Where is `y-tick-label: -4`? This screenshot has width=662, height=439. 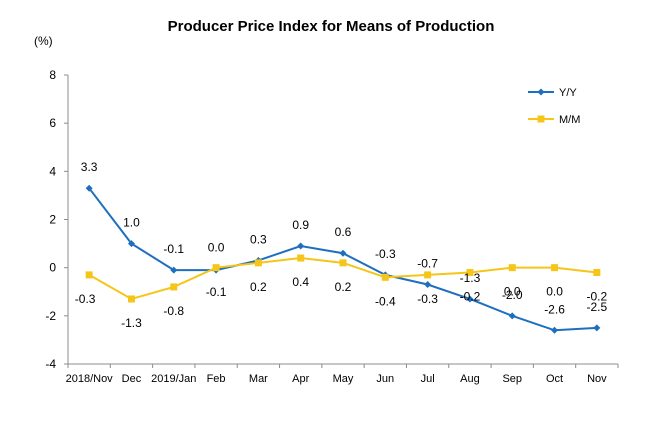
y-tick-label: -4 is located at coordinates (50, 364).